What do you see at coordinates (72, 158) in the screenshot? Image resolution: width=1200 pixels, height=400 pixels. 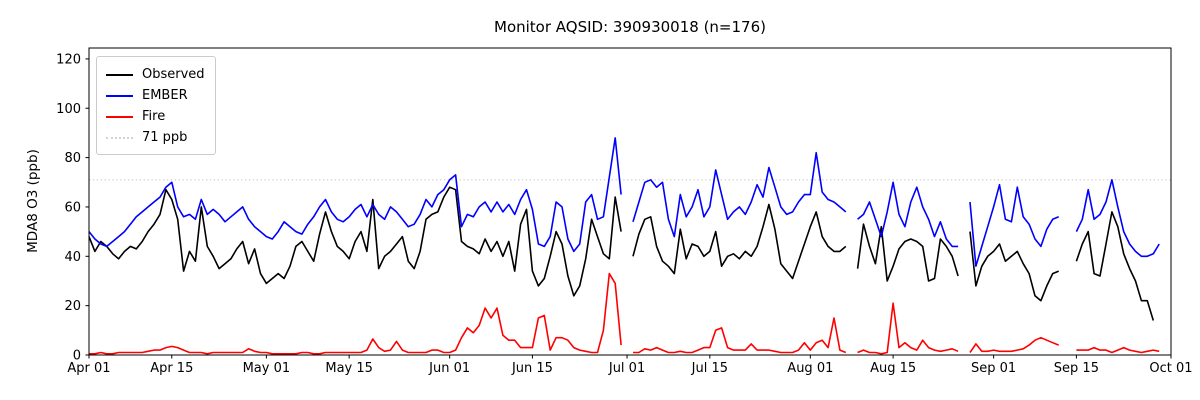 I see `y-tick-label: 80` at bounding box center [72, 158].